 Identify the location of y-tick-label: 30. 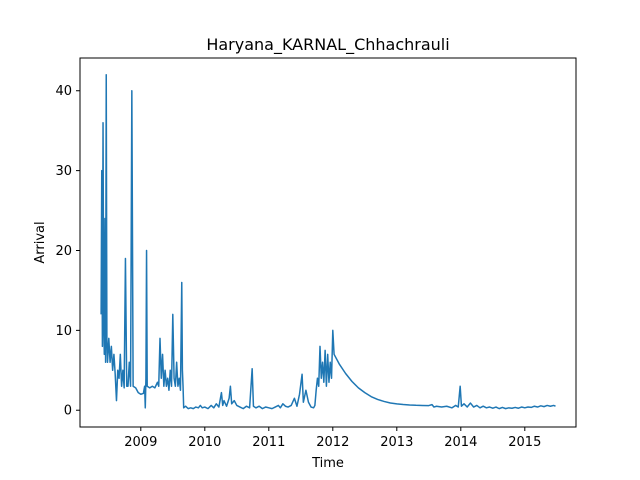
(63, 171).